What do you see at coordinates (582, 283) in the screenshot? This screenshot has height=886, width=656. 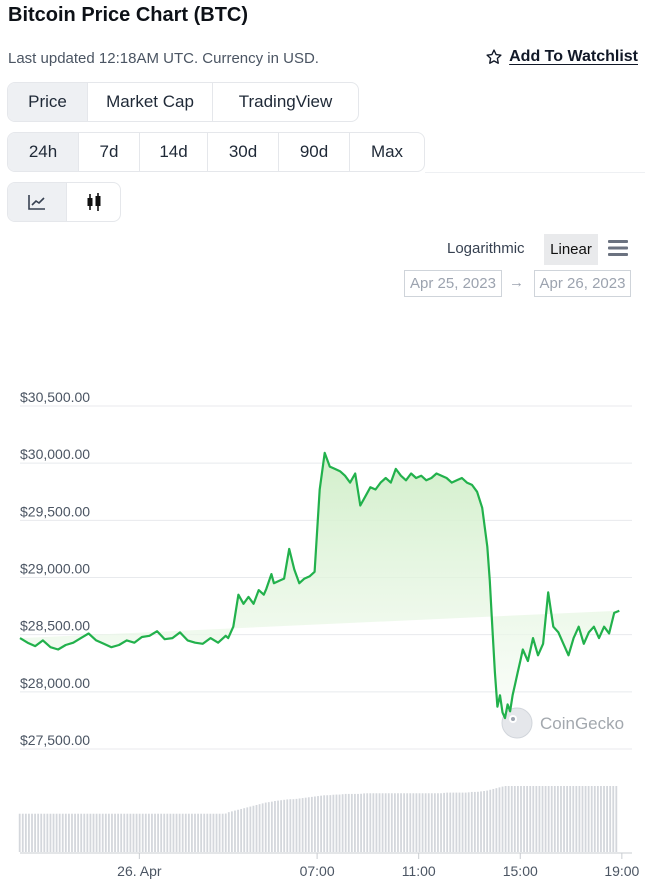 I see `date-to-input: Apr 26, 2023` at bounding box center [582, 283].